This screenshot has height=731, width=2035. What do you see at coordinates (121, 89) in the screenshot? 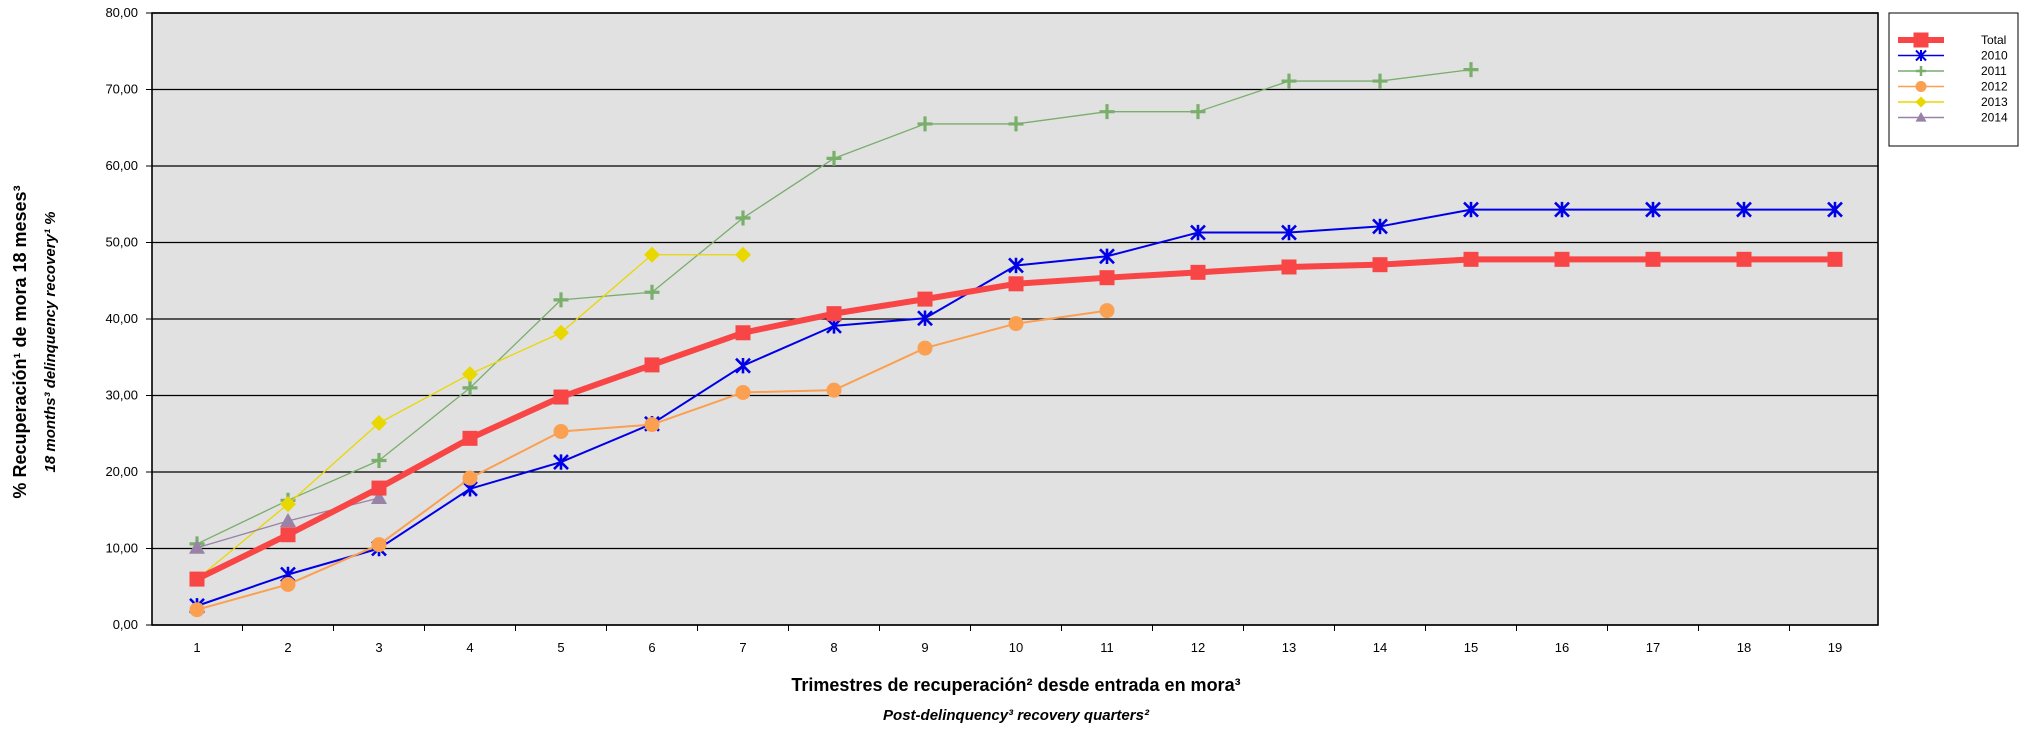
I see `y-tick-label: 70,00` at bounding box center [121, 89].